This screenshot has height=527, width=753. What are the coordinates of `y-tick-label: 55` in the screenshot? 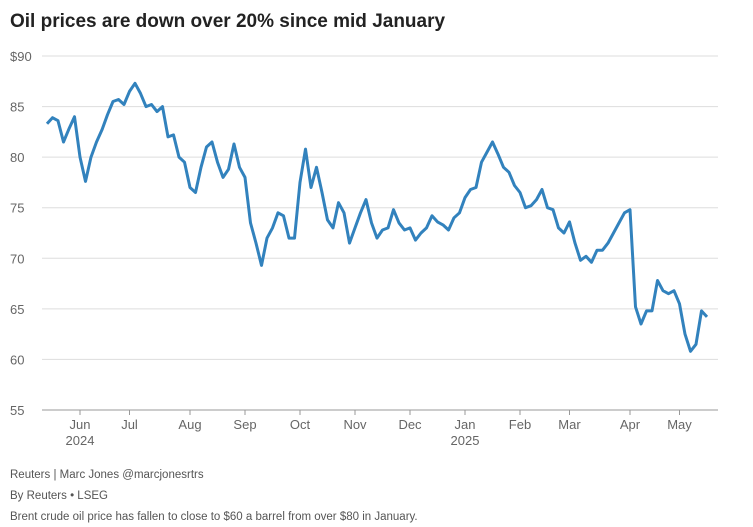 It's located at (17, 410).